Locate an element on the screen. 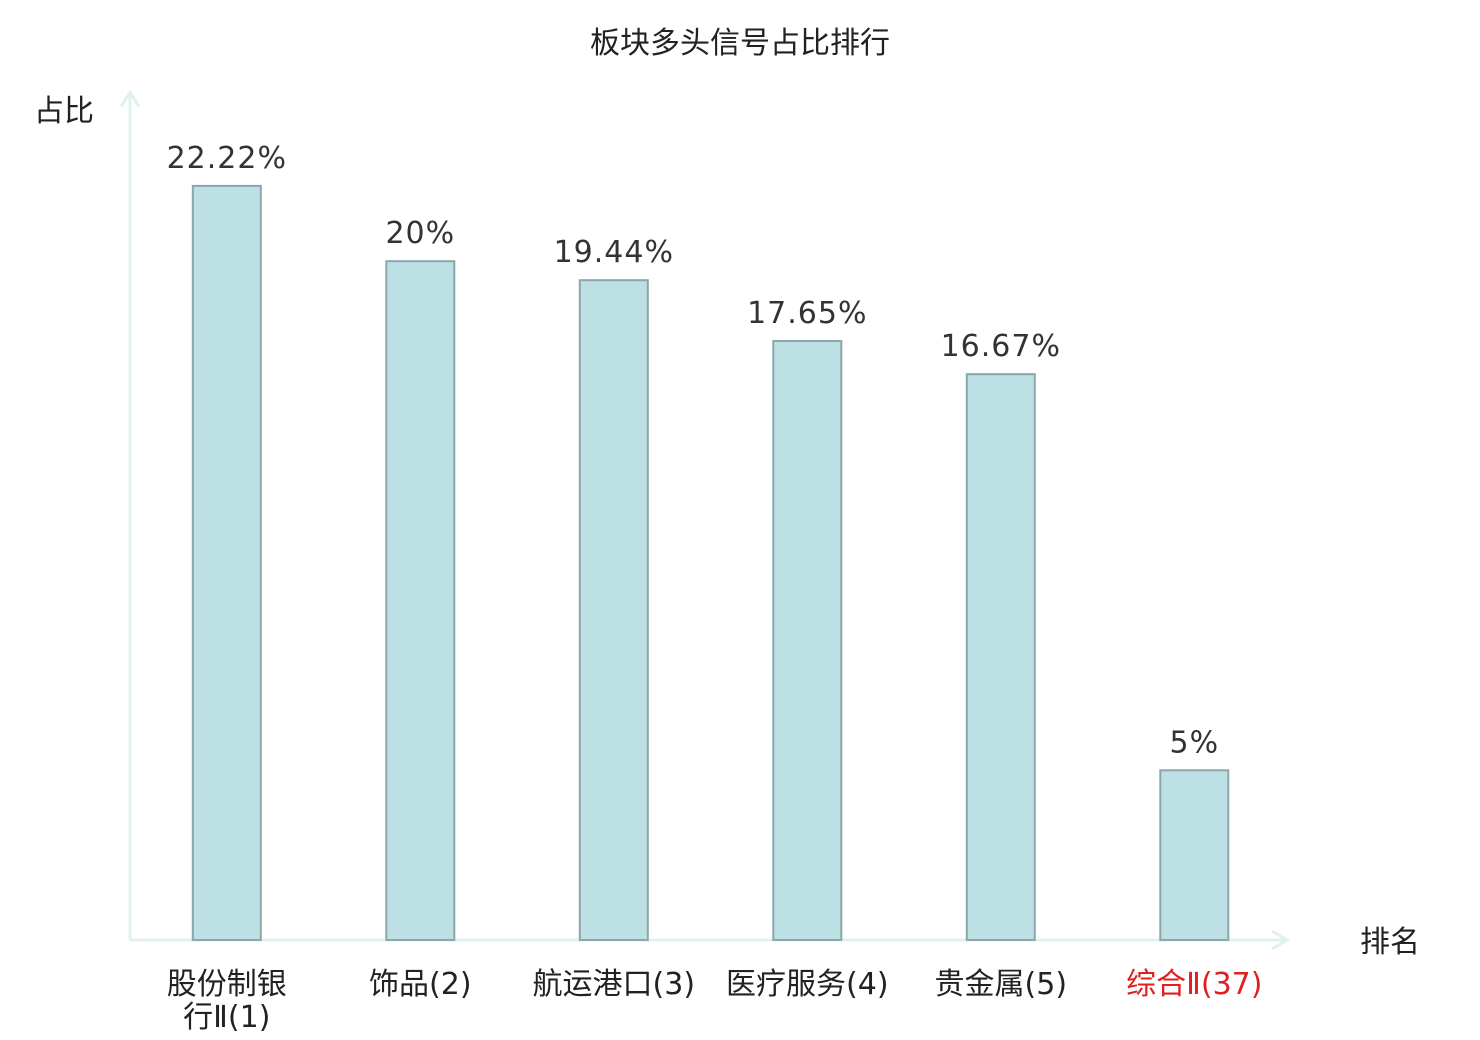 The height and width of the screenshot is (1040, 1480). x-tick-label: 行Ⅱ(1) is located at coordinates (226, 1017).